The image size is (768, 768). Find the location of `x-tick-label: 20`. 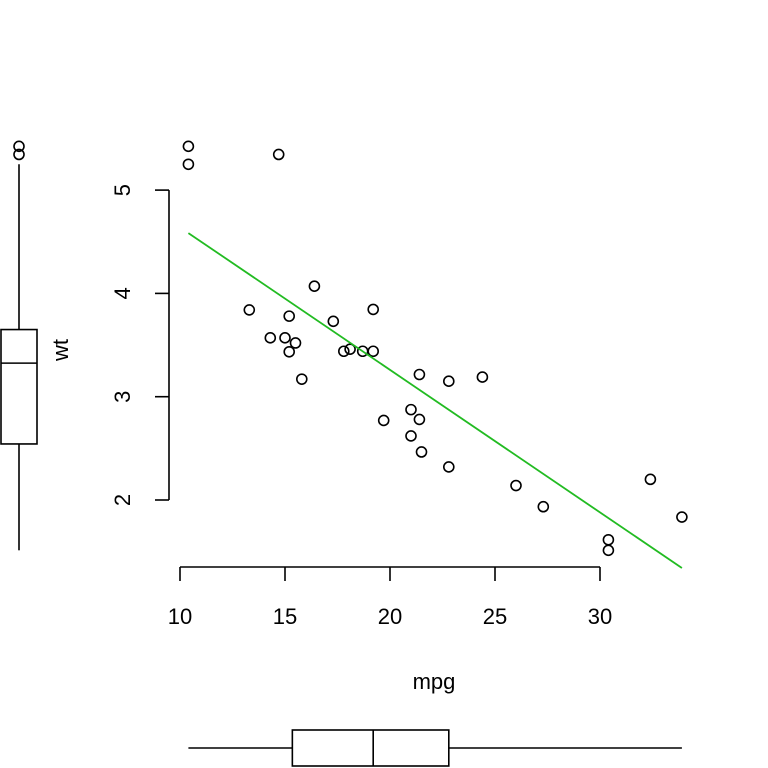

x-tick-label: 20 is located at coordinates (390, 616).